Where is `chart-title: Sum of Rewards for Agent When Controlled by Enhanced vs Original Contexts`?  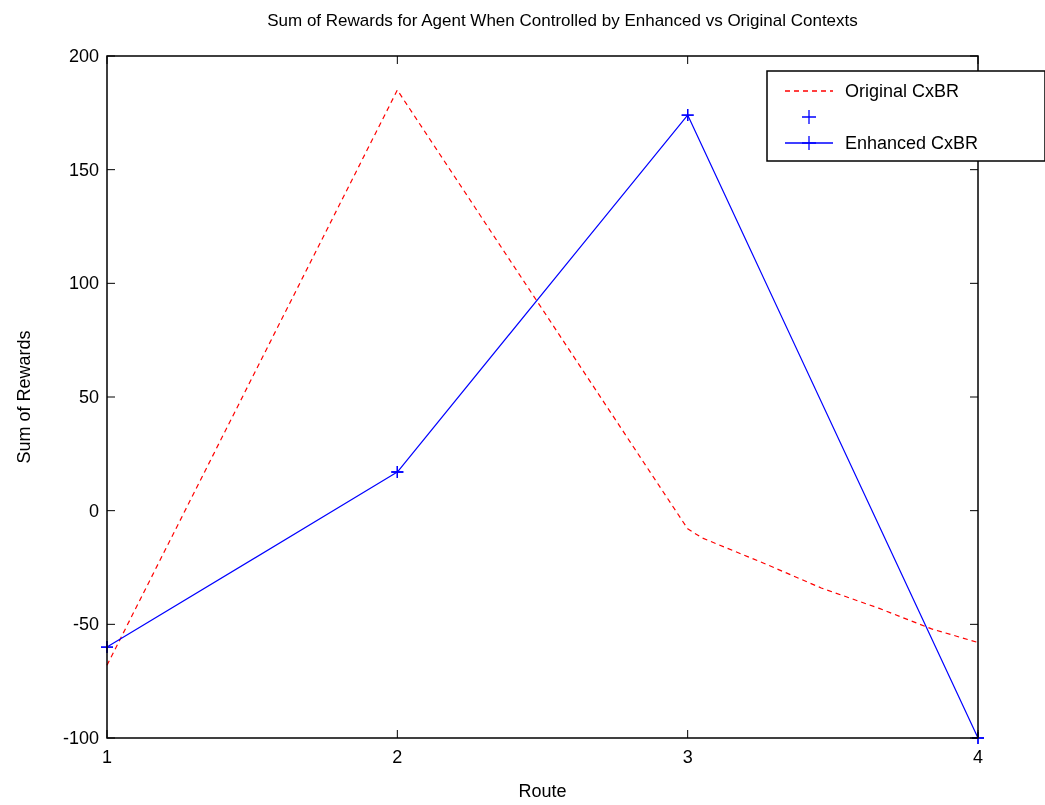 chart-title: Sum of Rewards for Agent When Controlled by Enhanced vs Original Contexts is located at coordinates (562, 20).